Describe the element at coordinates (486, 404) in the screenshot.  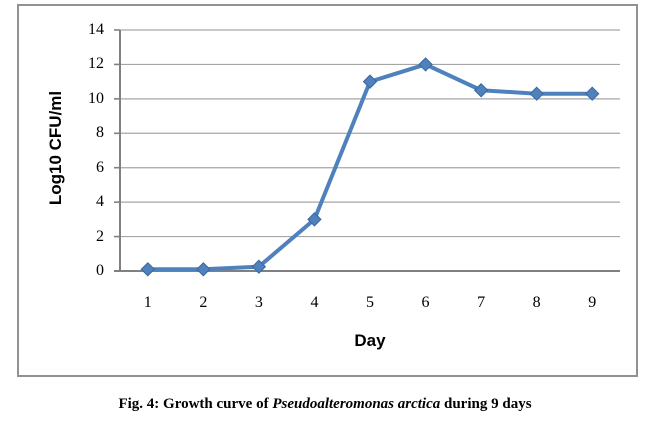
I see `caption-suffix: during 9 days` at that location.